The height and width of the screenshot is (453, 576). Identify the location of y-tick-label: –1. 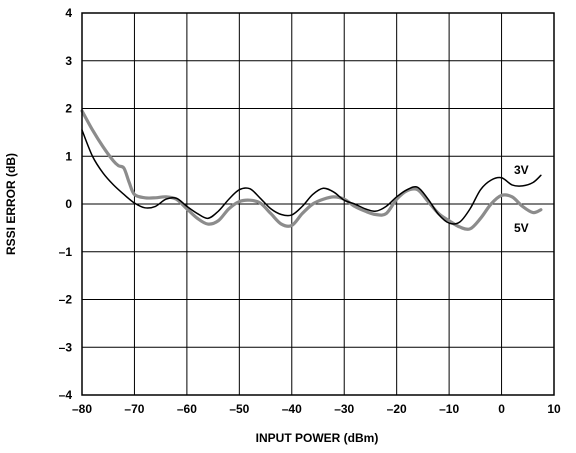
(66, 252).